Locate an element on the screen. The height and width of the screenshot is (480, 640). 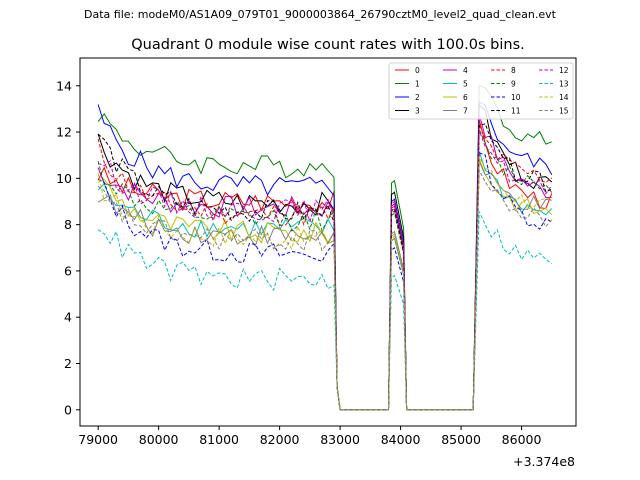
legend-label-9: 9 is located at coordinates (513, 84).